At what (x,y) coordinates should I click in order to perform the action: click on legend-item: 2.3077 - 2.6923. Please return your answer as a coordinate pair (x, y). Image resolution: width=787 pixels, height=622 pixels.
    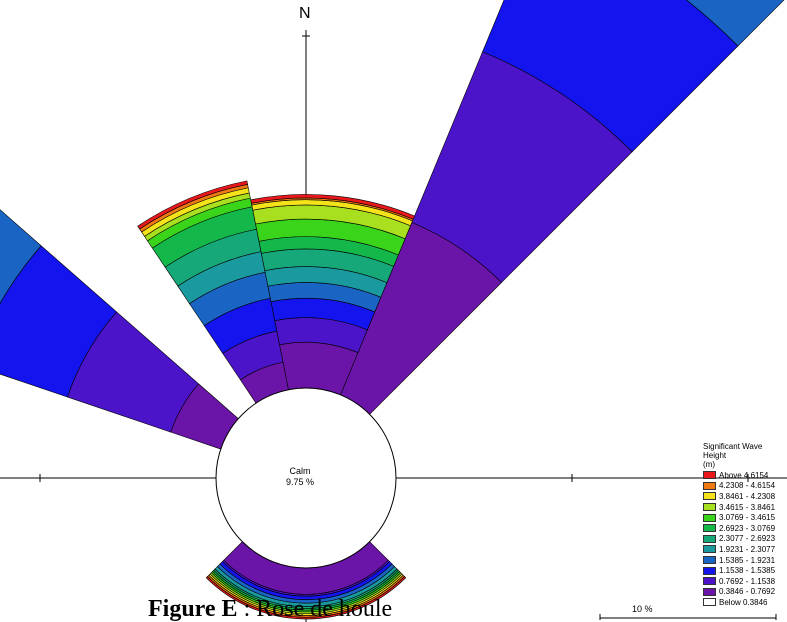
    Looking at the image, I should click on (745, 539).